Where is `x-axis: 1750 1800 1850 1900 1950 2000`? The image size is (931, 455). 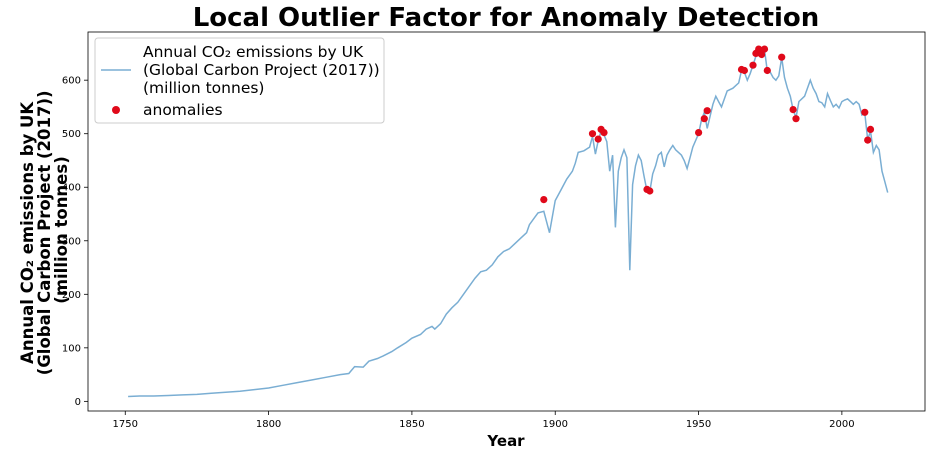 x-axis: 1750 1800 1850 1900 1950 2000 is located at coordinates (484, 420).